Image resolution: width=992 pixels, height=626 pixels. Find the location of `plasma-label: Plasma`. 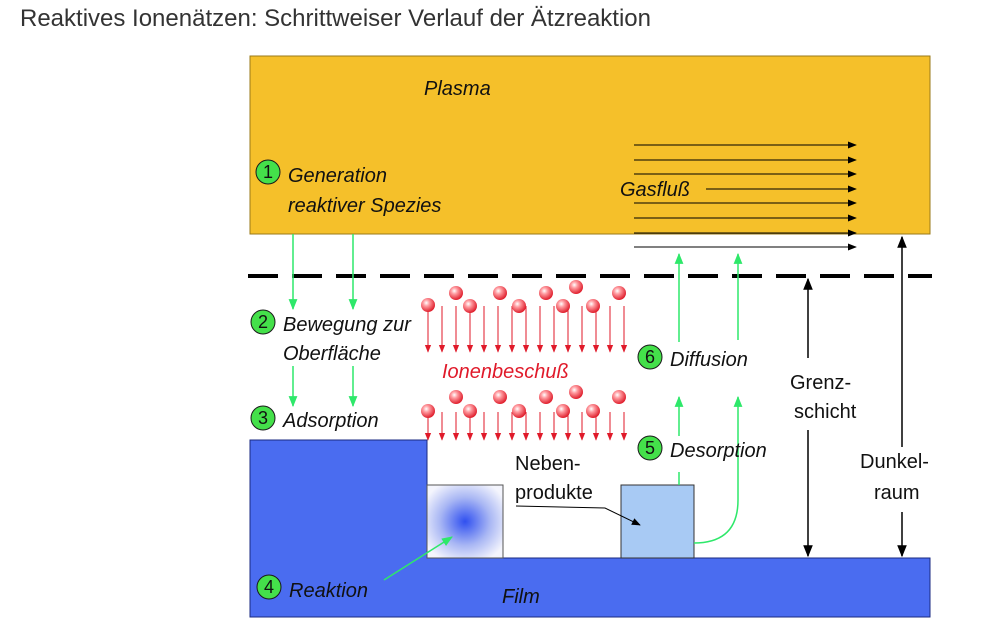

plasma-label: Plasma is located at coordinates (457, 89).